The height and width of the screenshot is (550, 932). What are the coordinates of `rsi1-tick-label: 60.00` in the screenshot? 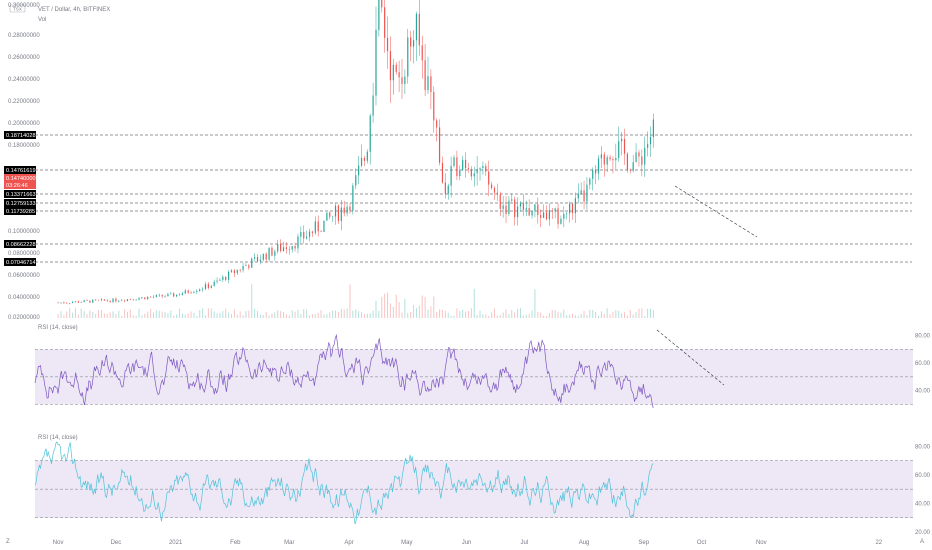 It's located at (923, 364).